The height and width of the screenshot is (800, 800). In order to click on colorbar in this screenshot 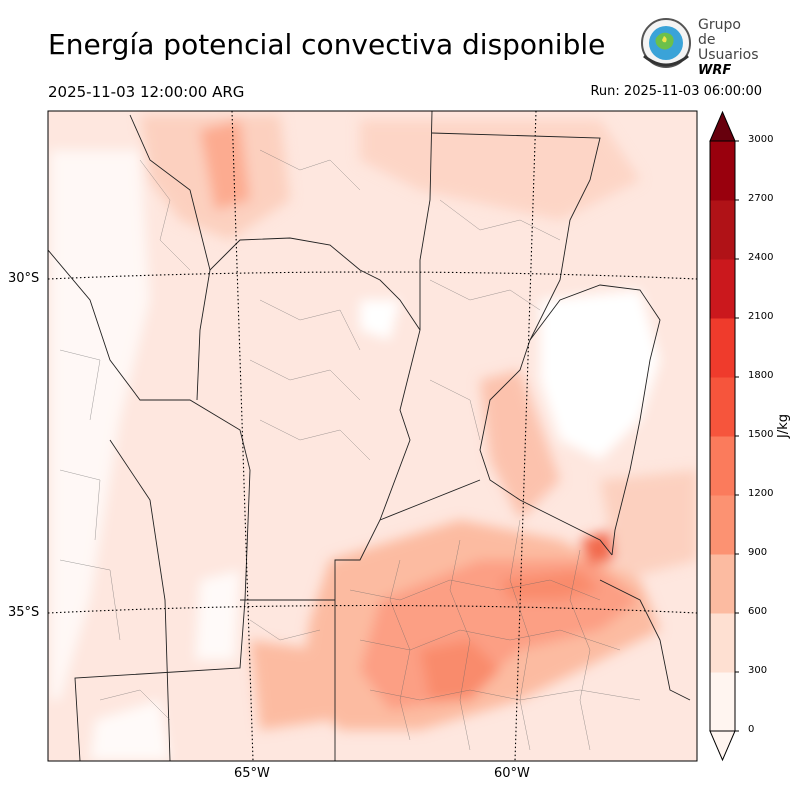, I will do `click(724, 436)`.